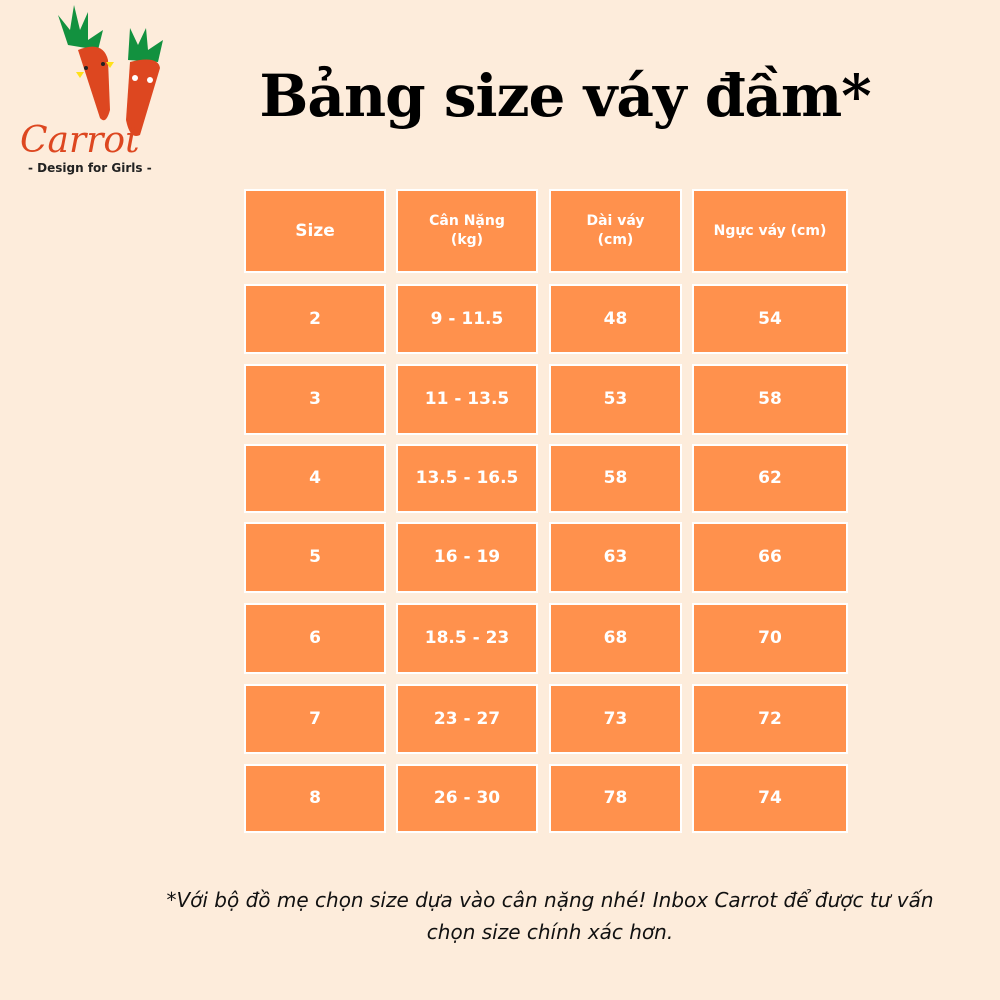 This screenshot has height=1000, width=1000. I want to click on carrot-logo: Carrot - Design for Girls -, so click(91, 90).